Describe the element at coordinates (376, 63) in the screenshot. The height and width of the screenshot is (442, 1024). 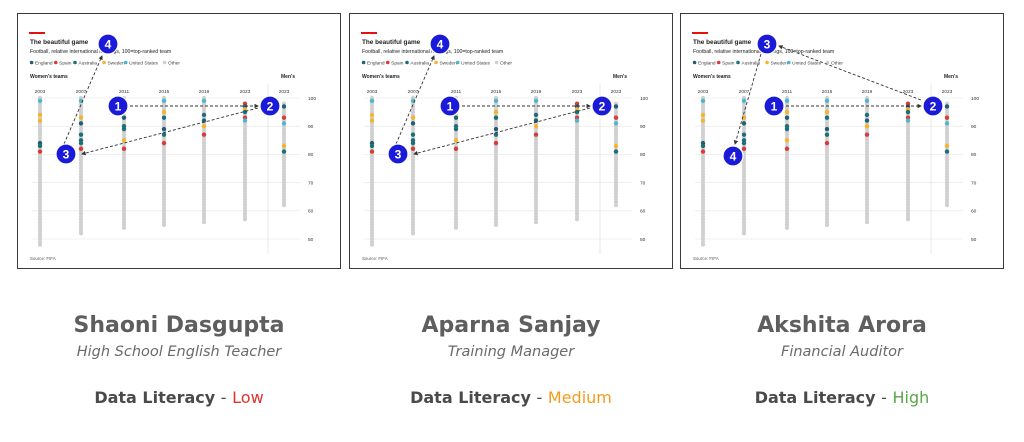
I see `legend-label: England` at that location.